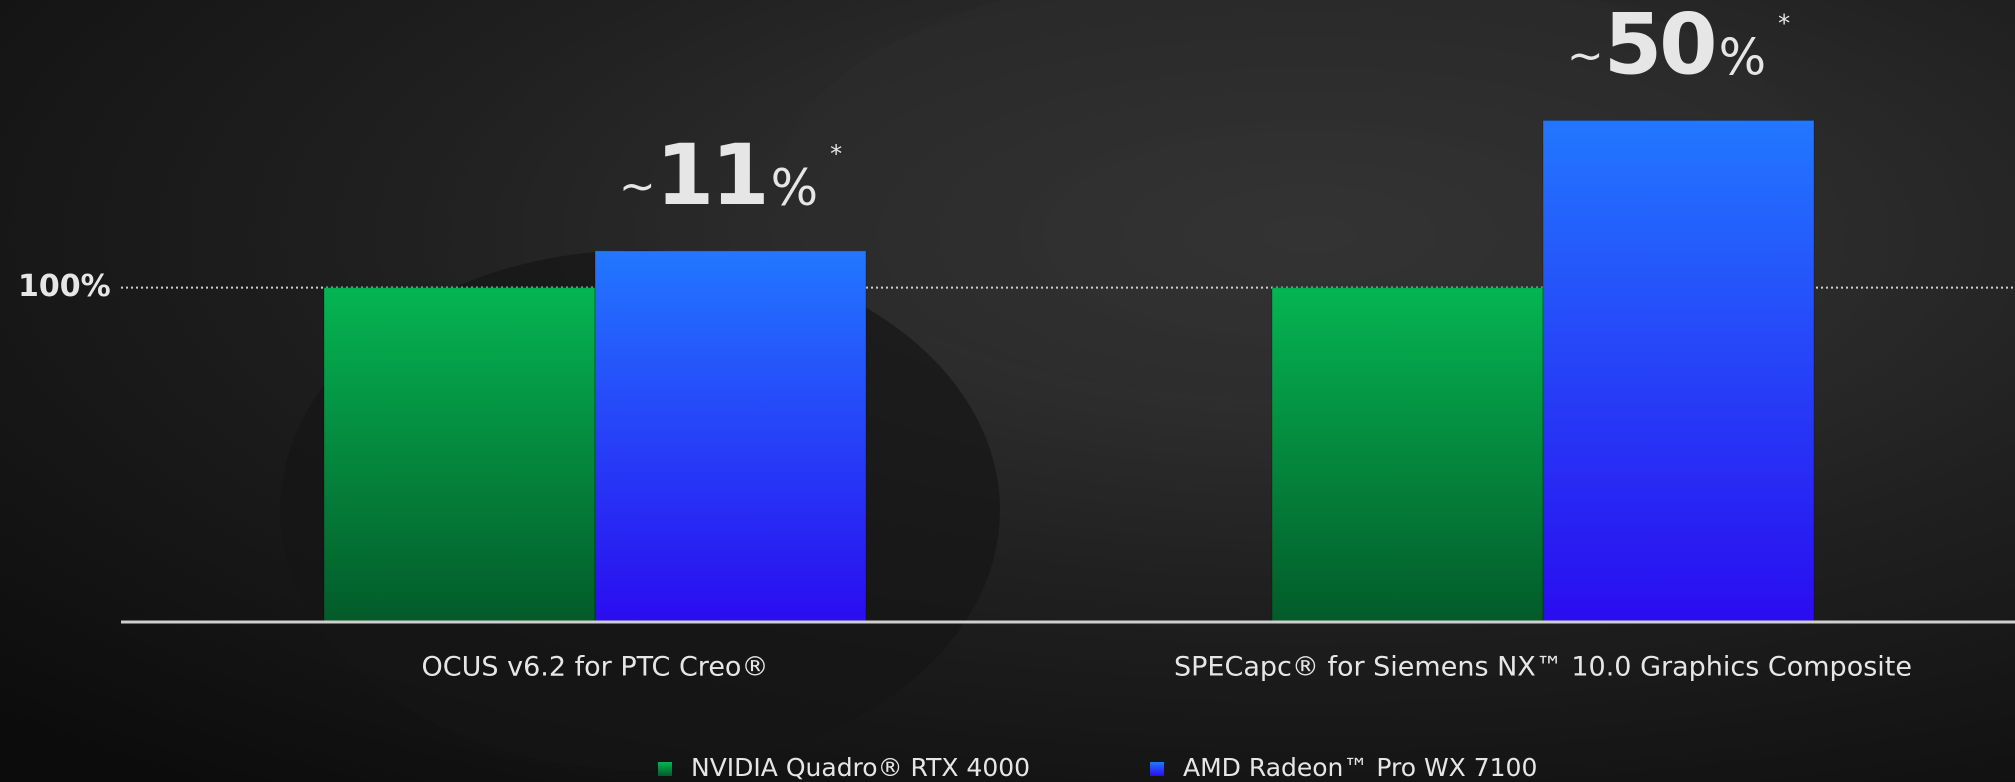 The image size is (2015, 782). I want to click on annotation-number: 50, so click(1659, 46).